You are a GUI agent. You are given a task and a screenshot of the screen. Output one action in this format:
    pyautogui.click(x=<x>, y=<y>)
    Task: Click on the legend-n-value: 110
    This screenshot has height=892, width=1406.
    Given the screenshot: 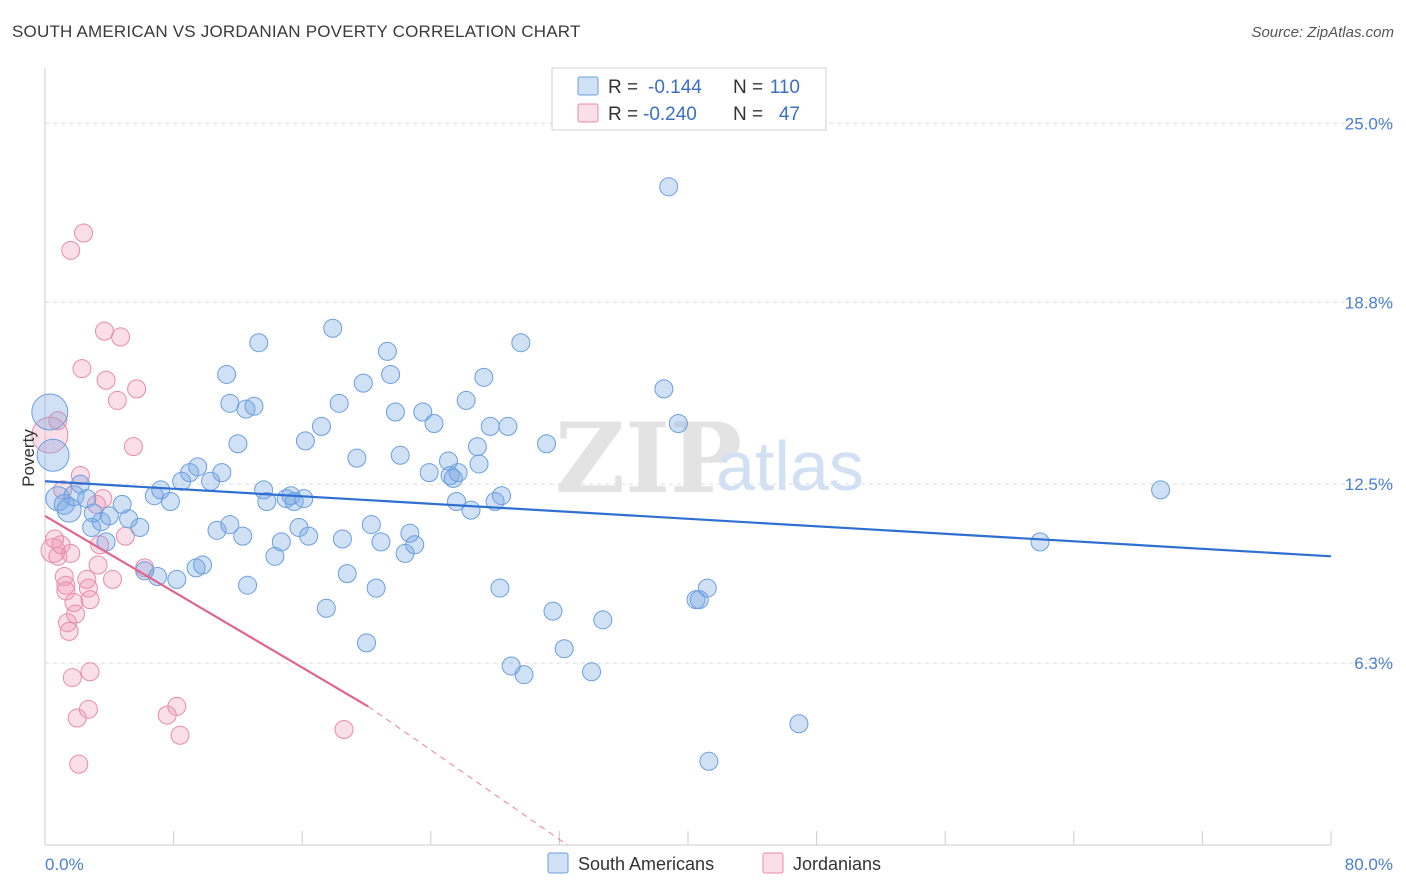 What is the action you would take?
    pyautogui.click(x=785, y=87)
    